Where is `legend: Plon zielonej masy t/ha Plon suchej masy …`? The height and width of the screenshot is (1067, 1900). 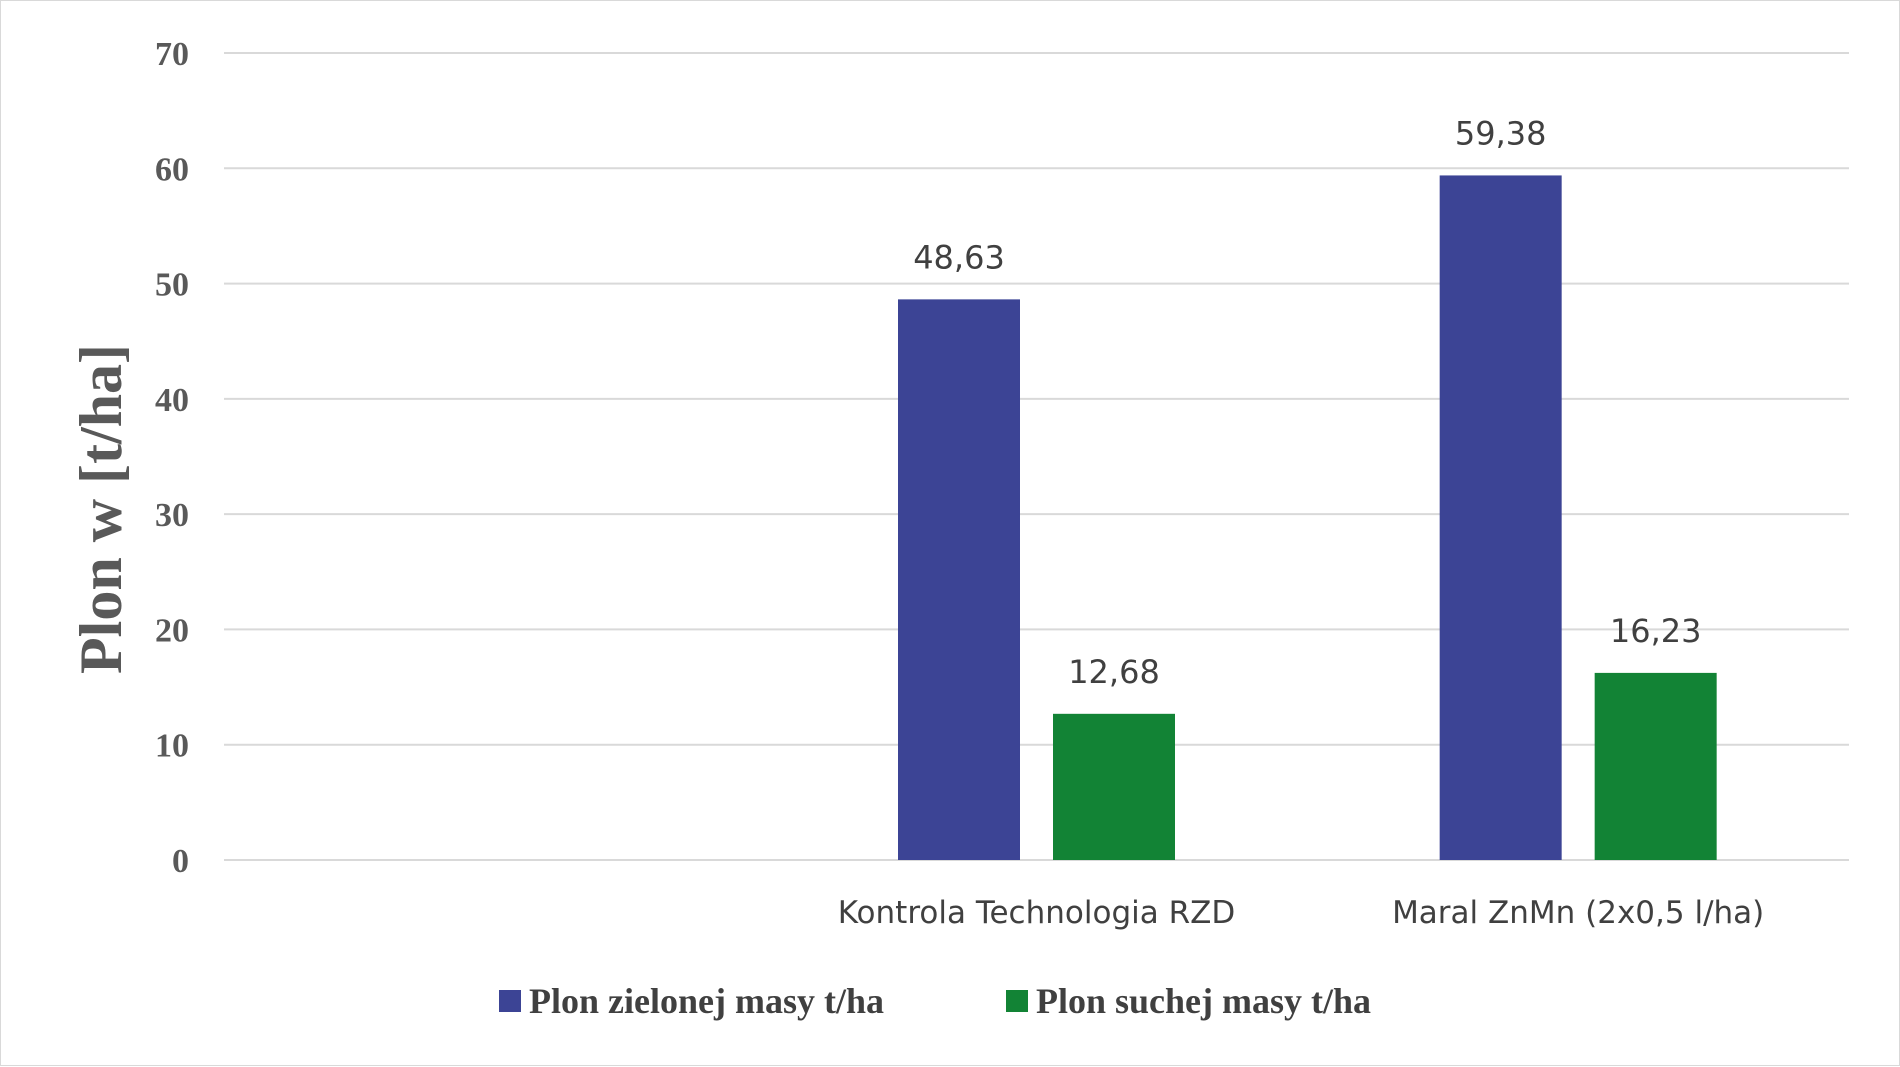 legend: Plon zielonej masy t/ha Plon suchej masy … is located at coordinates (935, 1001).